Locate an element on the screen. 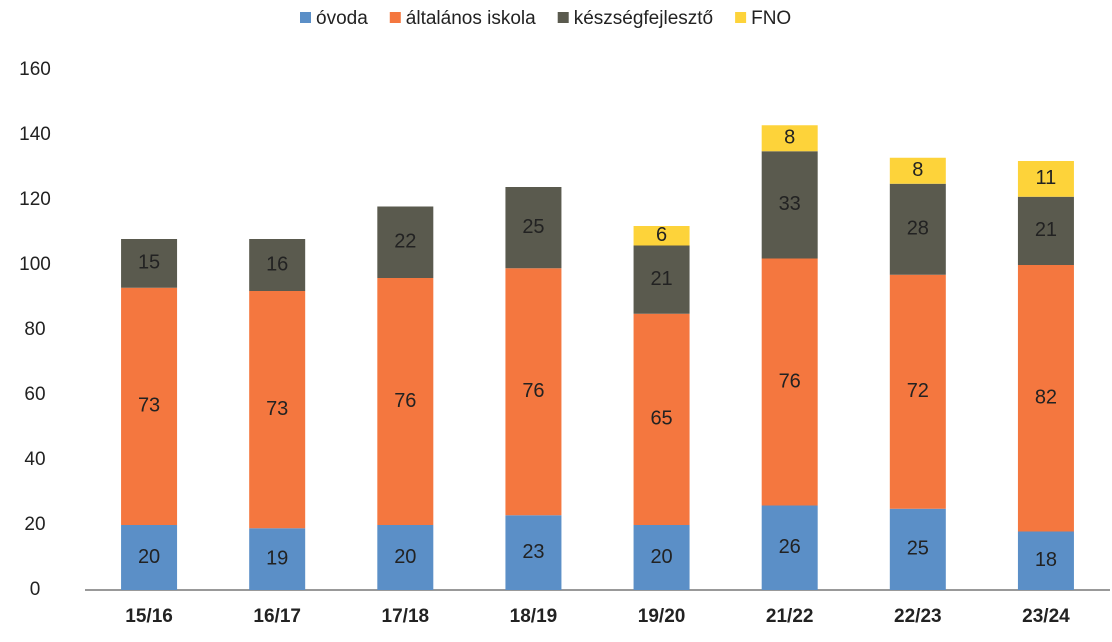 This screenshot has width=1112, height=642. data-label: 26 is located at coordinates (790, 547).